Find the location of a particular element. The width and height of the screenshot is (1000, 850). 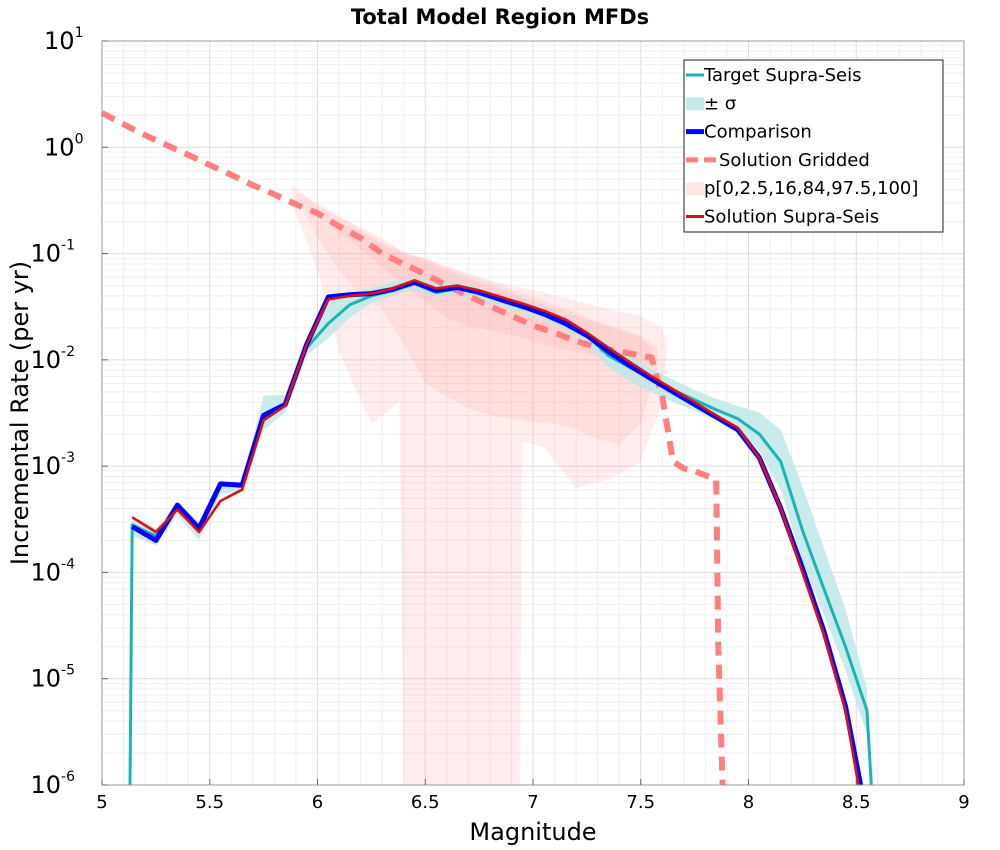

x-tick-label: 8.5 is located at coordinates (856, 802).